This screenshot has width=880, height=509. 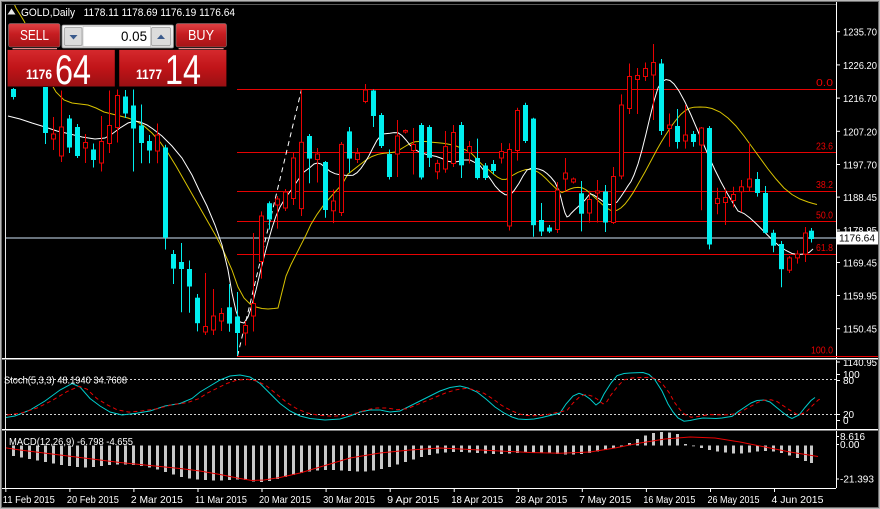 What do you see at coordinates (860, 363) in the screenshot?
I see `svg-text: 1140.95` at bounding box center [860, 363].